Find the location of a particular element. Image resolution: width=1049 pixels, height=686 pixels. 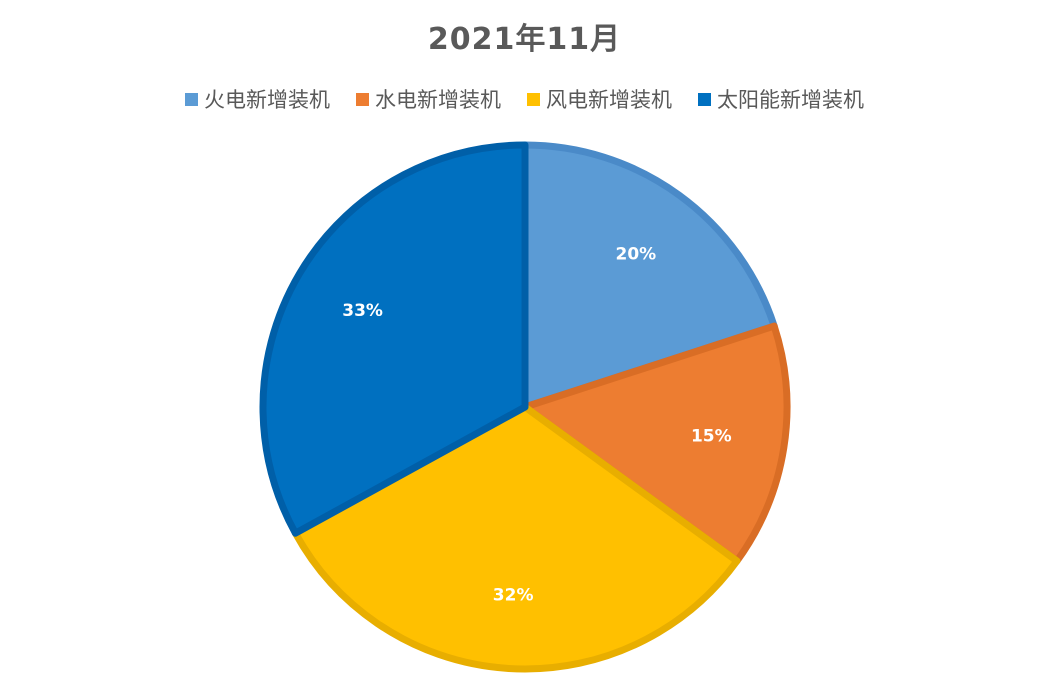

legend-item-thermal: 火电新增装机 is located at coordinates (257, 99).